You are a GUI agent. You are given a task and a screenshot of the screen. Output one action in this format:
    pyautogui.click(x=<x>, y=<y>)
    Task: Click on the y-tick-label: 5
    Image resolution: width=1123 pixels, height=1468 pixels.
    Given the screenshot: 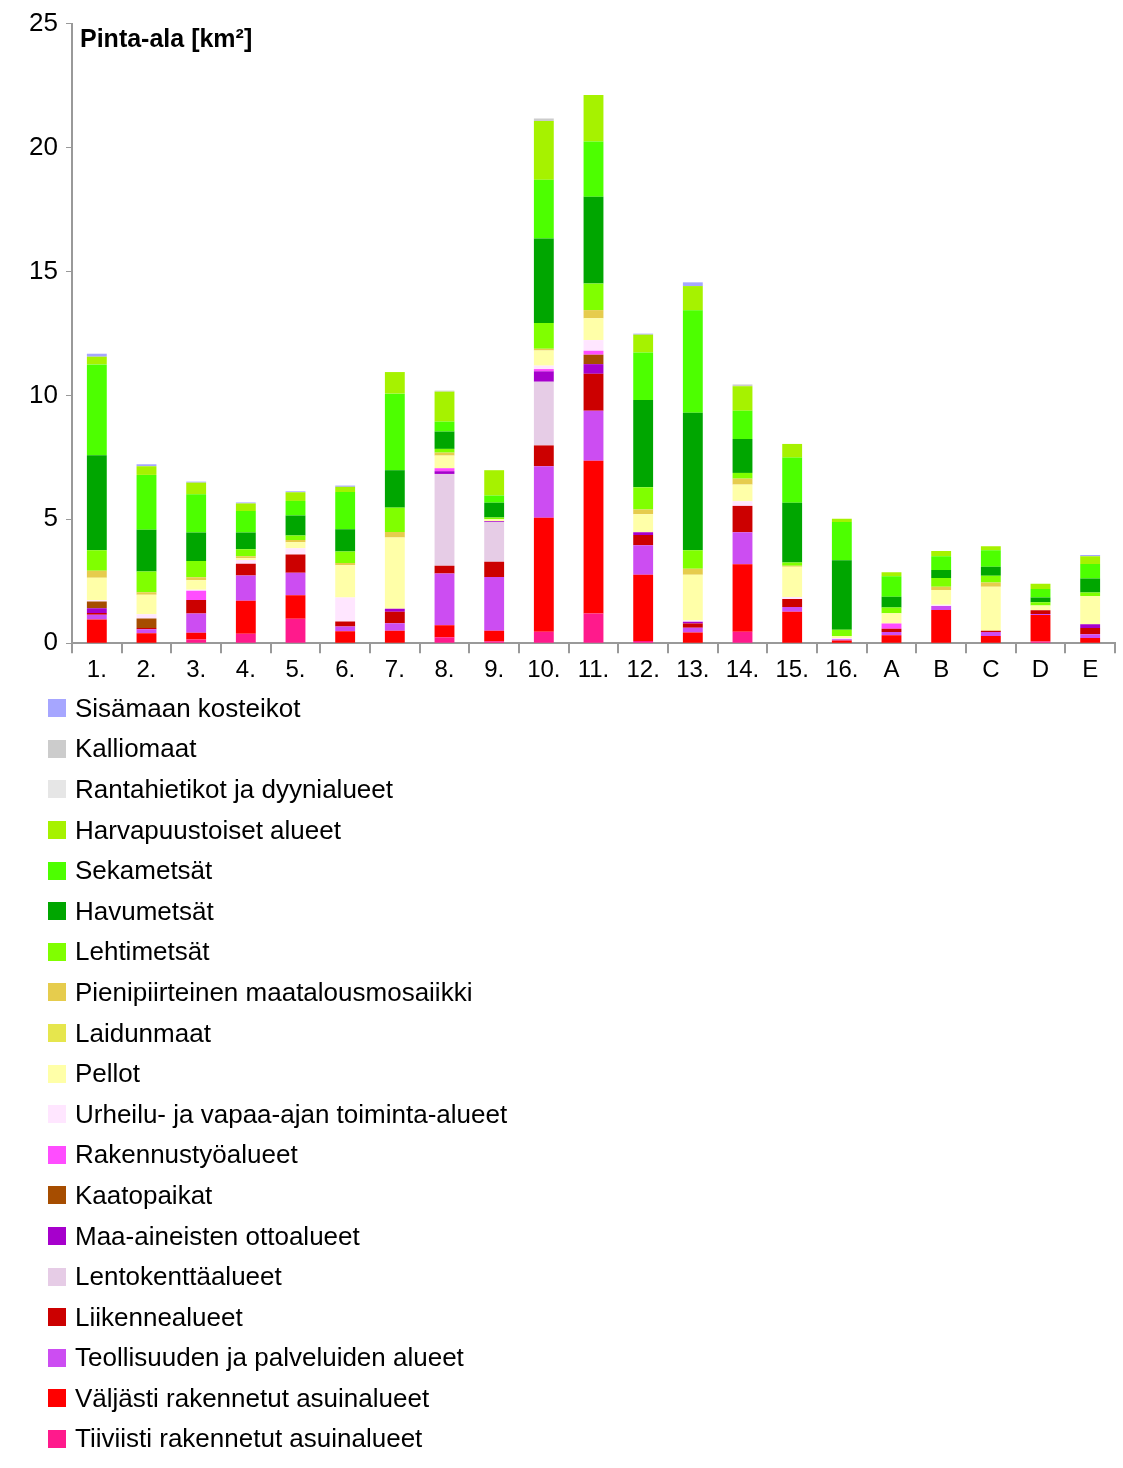 What is the action you would take?
    pyautogui.click(x=50, y=517)
    